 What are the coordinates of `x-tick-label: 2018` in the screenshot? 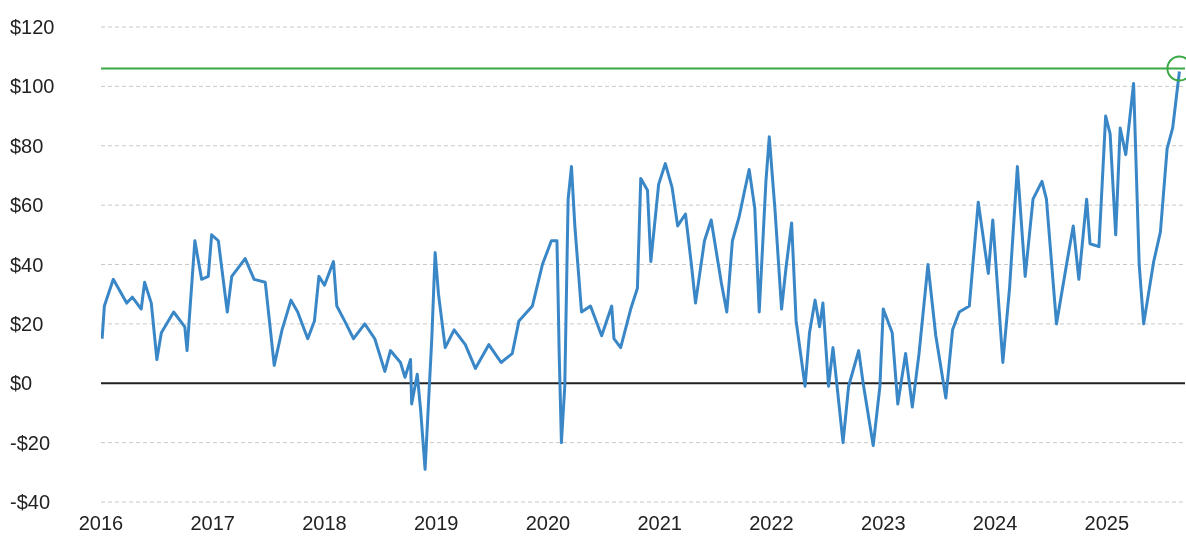 It's located at (324, 523).